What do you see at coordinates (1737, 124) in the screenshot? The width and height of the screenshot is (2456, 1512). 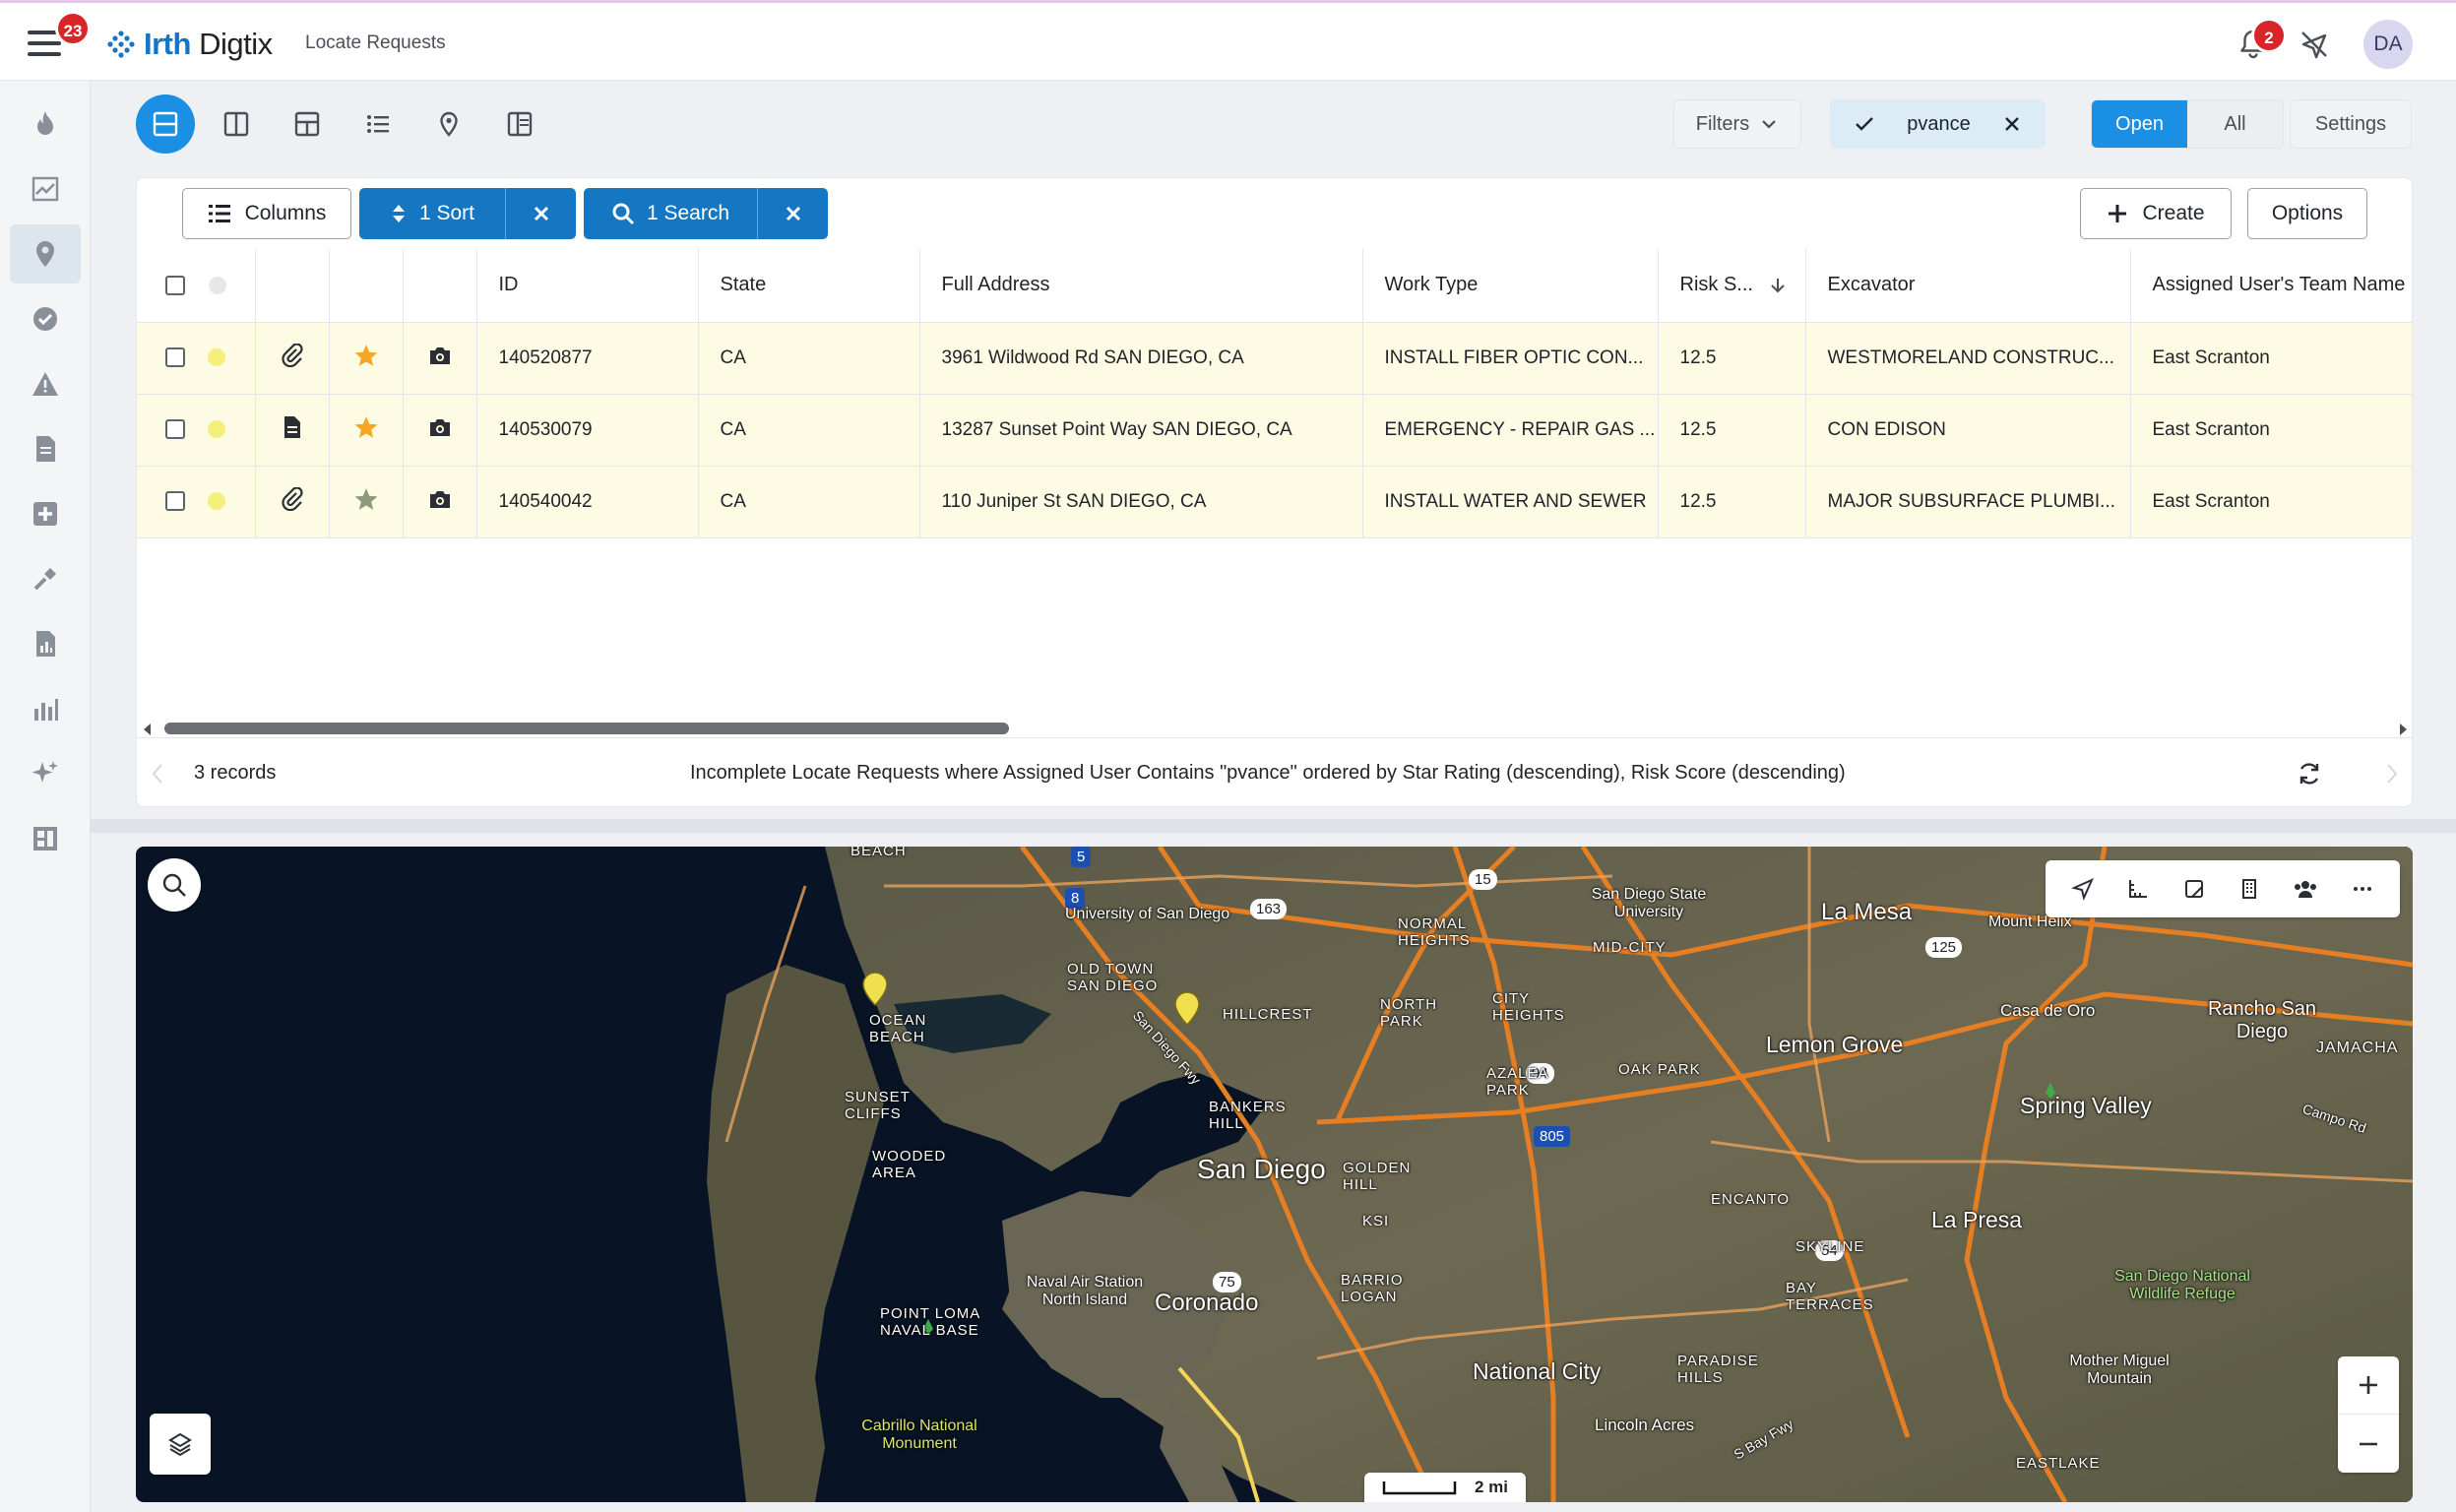 I see `filters-button: Filters` at bounding box center [1737, 124].